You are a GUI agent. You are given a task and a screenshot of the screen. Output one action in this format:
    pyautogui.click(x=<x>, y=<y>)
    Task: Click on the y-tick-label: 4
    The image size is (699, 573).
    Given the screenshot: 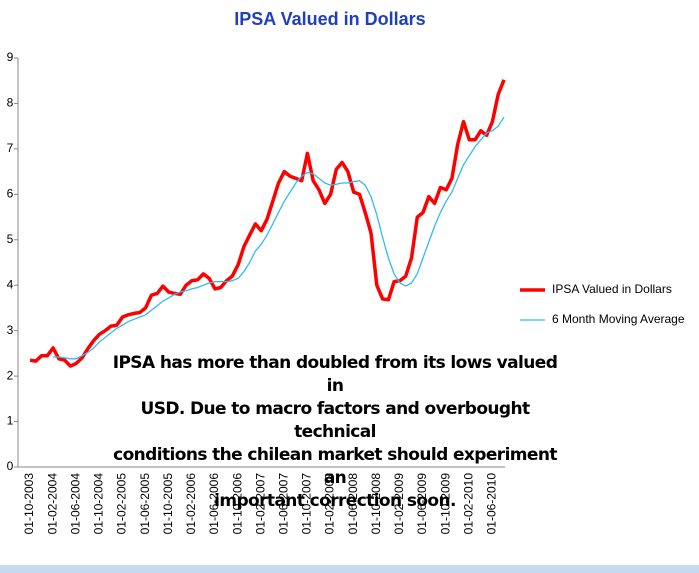 What is the action you would take?
    pyautogui.click(x=10, y=284)
    